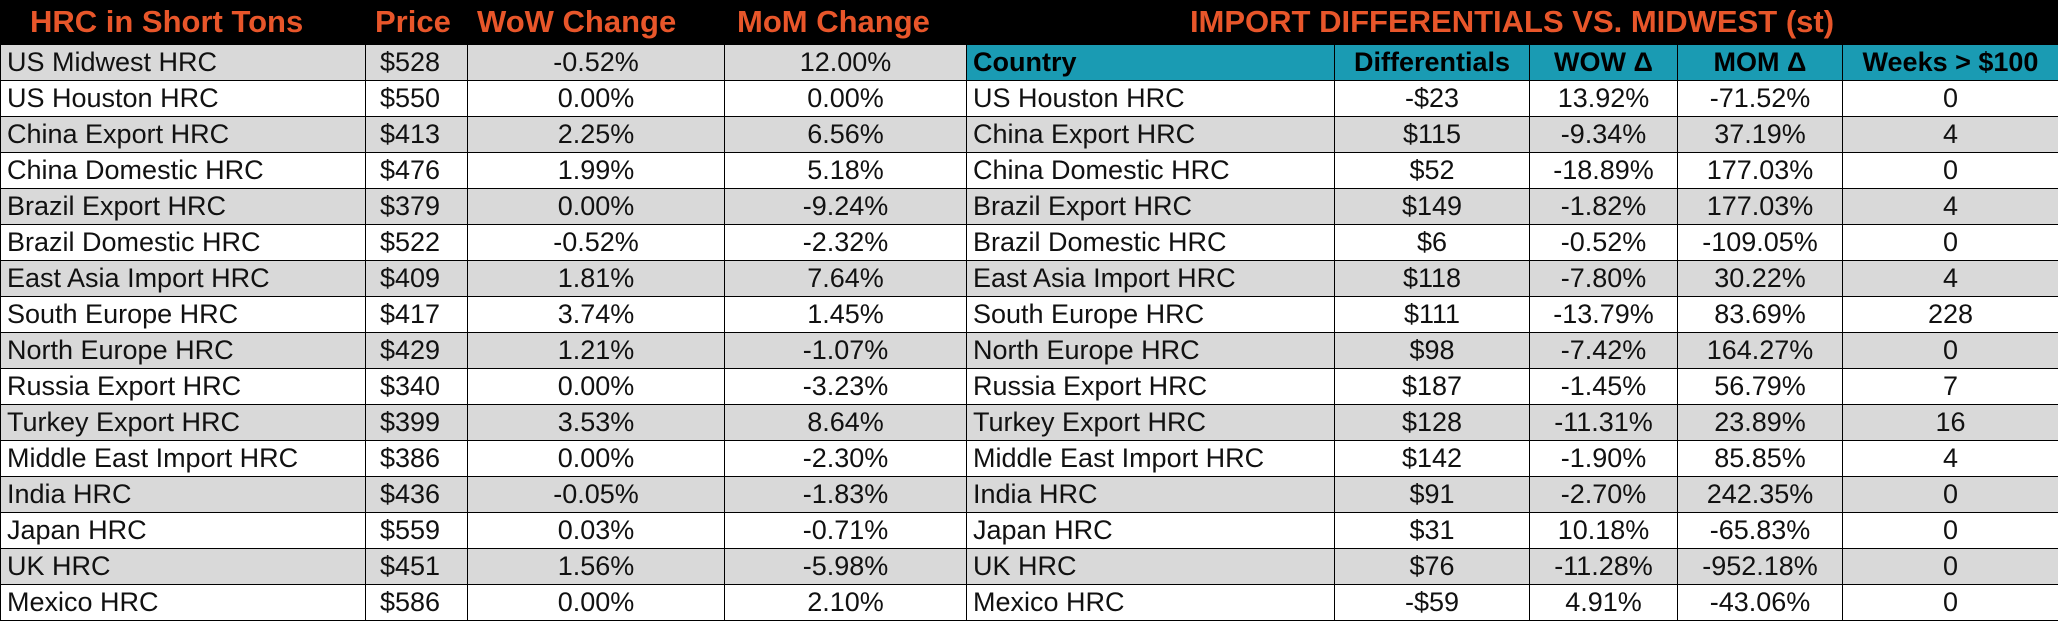 The height and width of the screenshot is (621, 2058). Describe the element at coordinates (183, 422) in the screenshot. I see `product-name-cell: Turkey Export HRC` at that location.